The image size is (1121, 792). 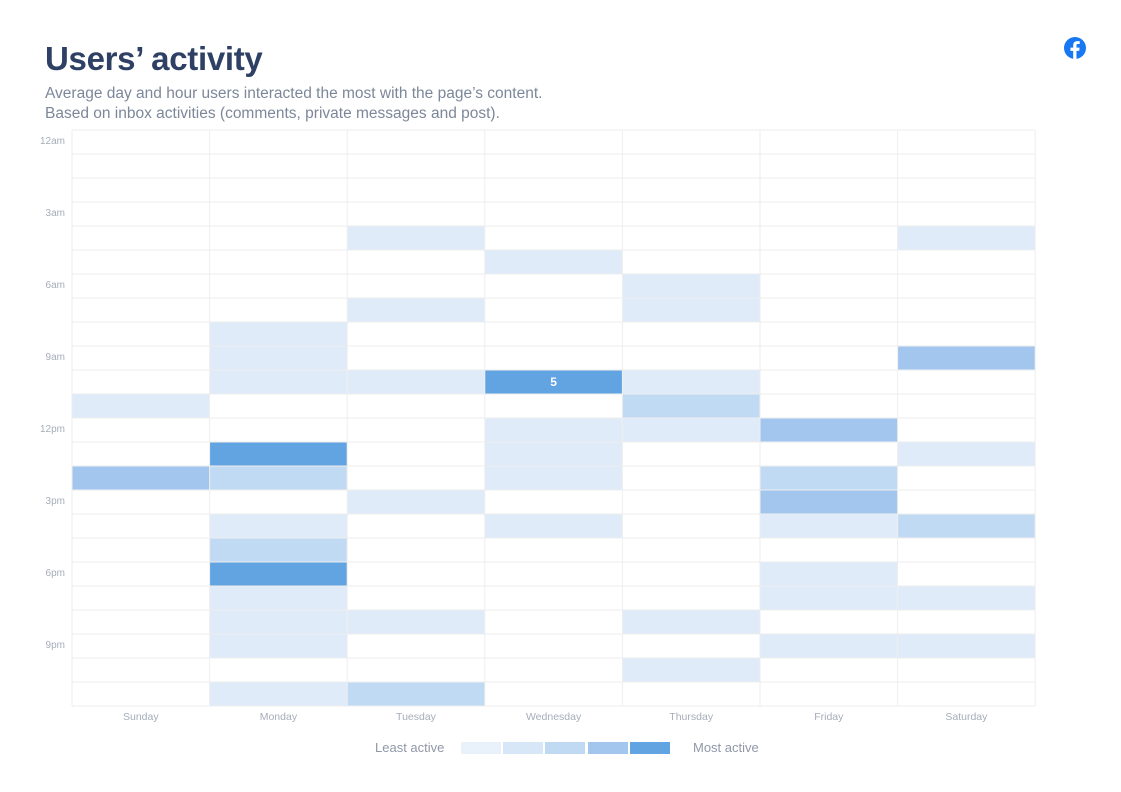 What do you see at coordinates (52, 141) in the screenshot?
I see `y-tick-label: 12am` at bounding box center [52, 141].